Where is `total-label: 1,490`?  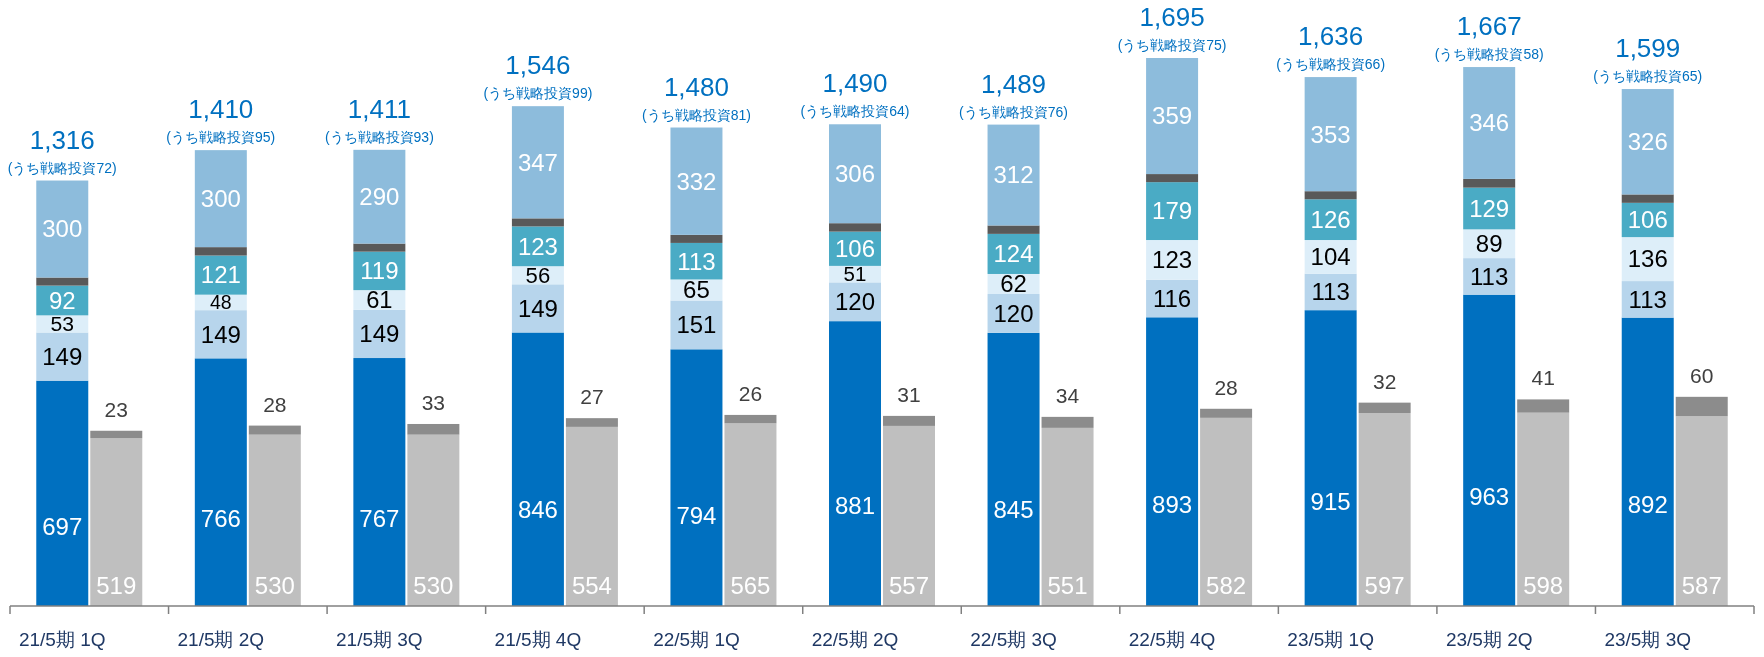
total-label: 1,490 is located at coordinates (855, 83).